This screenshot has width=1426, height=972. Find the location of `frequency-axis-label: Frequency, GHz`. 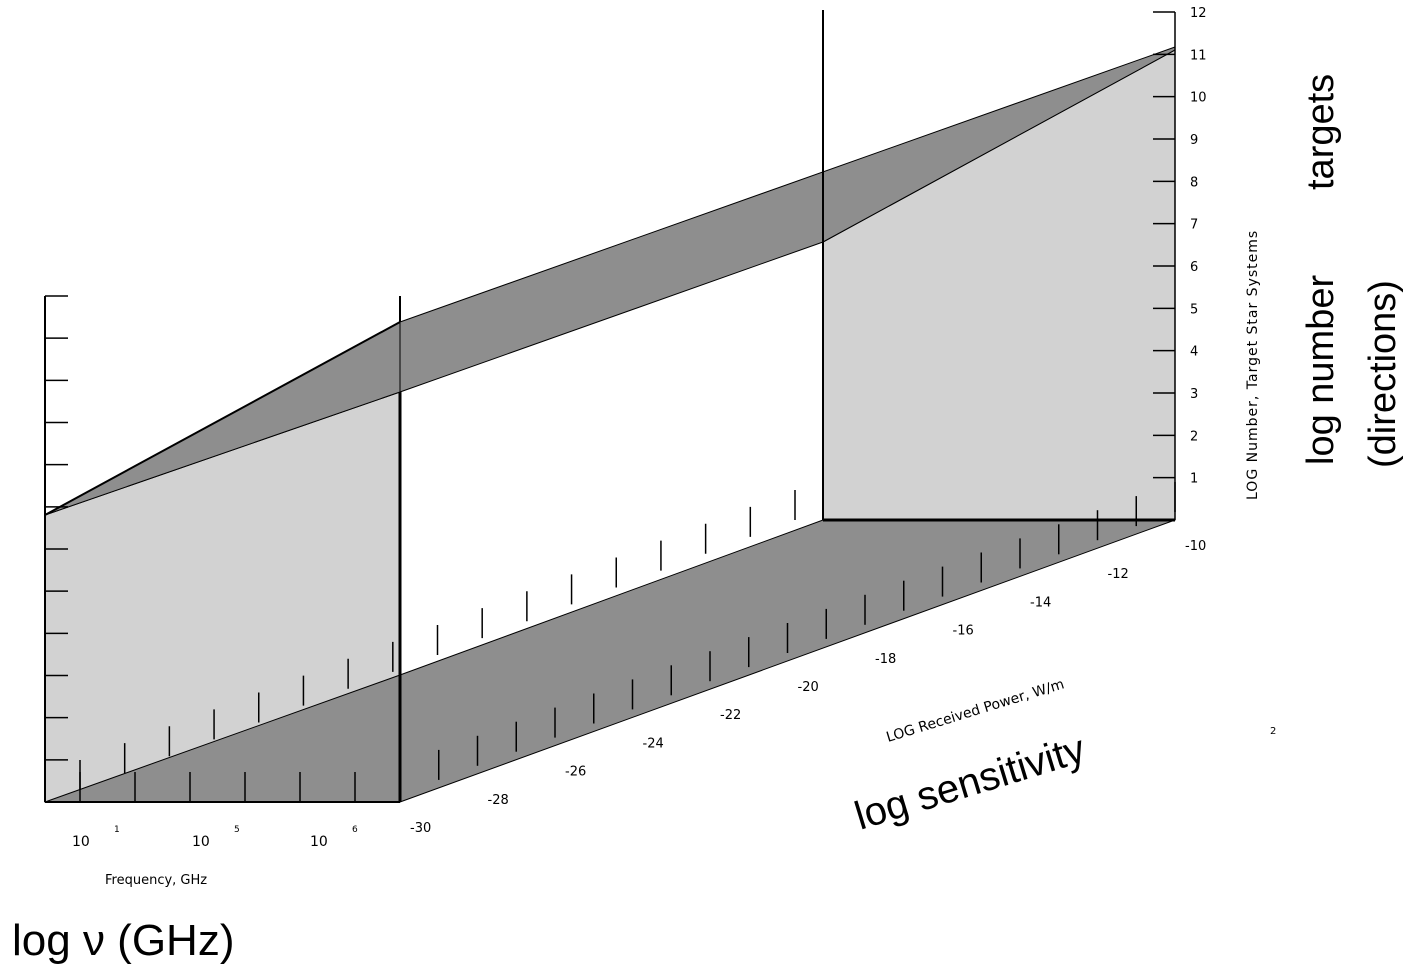

frequency-axis-label: Frequency, GHz is located at coordinates (156, 880).